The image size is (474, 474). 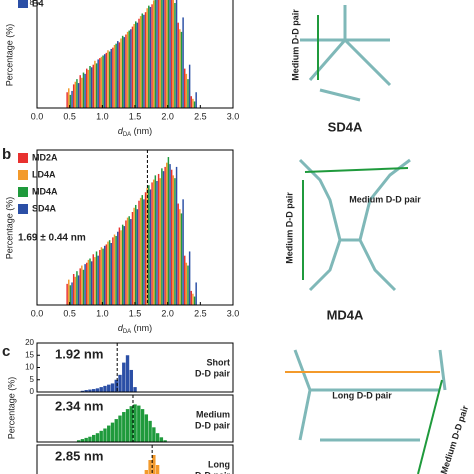 I want to click on x-tick-label: 2.5, so click(x=200, y=116).